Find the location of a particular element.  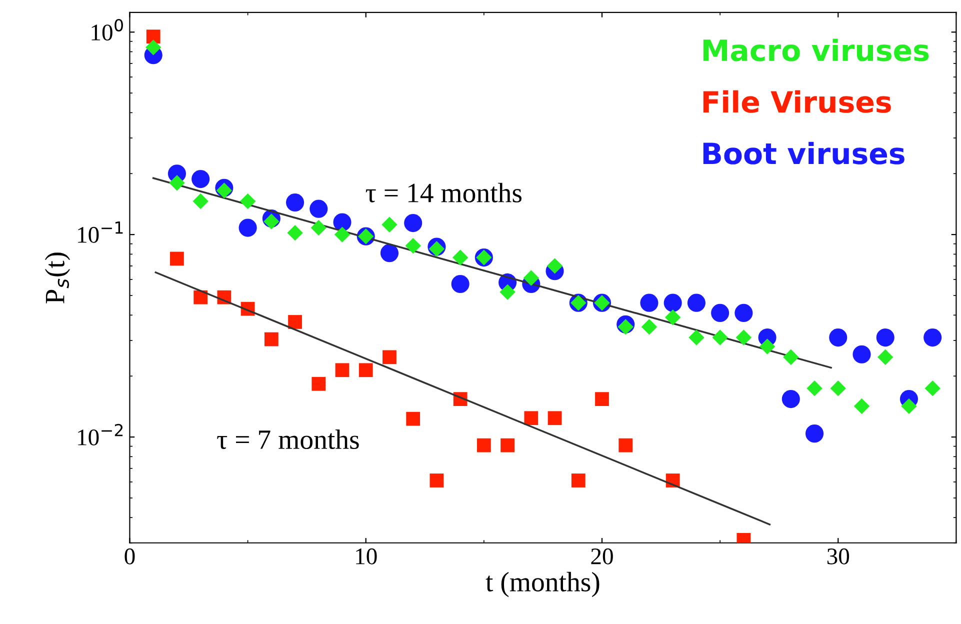

x-axis-title: t (months) is located at coordinates (543, 585).